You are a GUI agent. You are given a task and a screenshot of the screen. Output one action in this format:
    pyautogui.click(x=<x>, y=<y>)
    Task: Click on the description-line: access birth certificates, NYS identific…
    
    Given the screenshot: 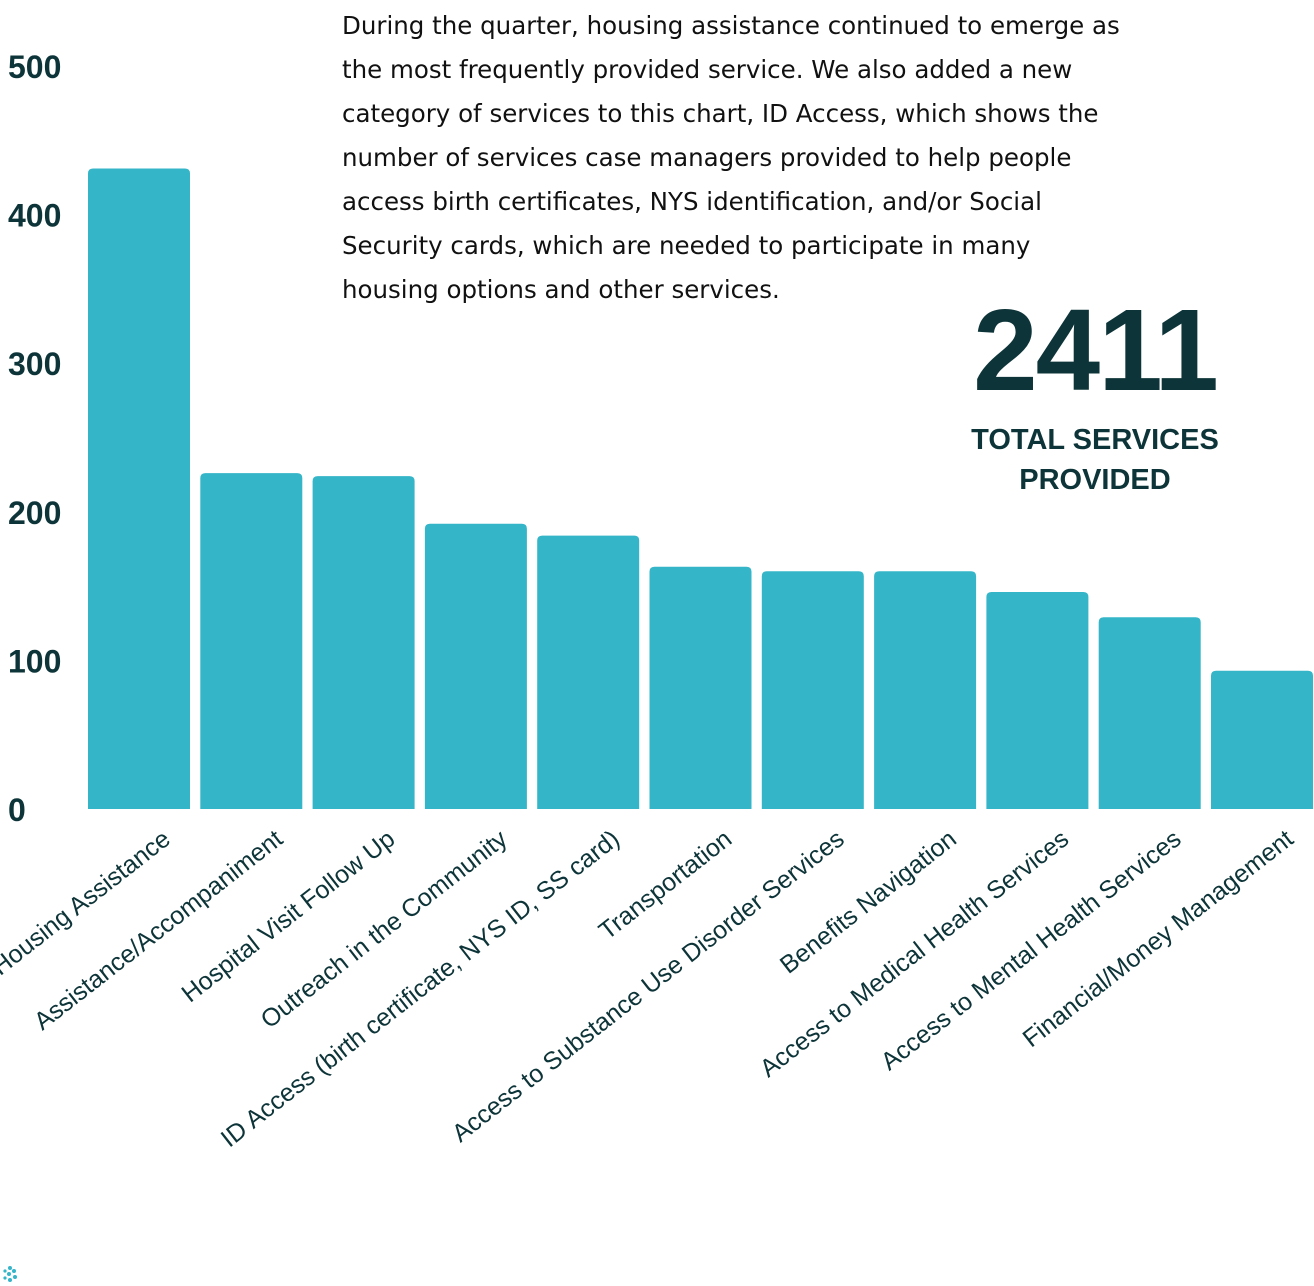 What is the action you would take?
    pyautogui.click(x=692, y=201)
    